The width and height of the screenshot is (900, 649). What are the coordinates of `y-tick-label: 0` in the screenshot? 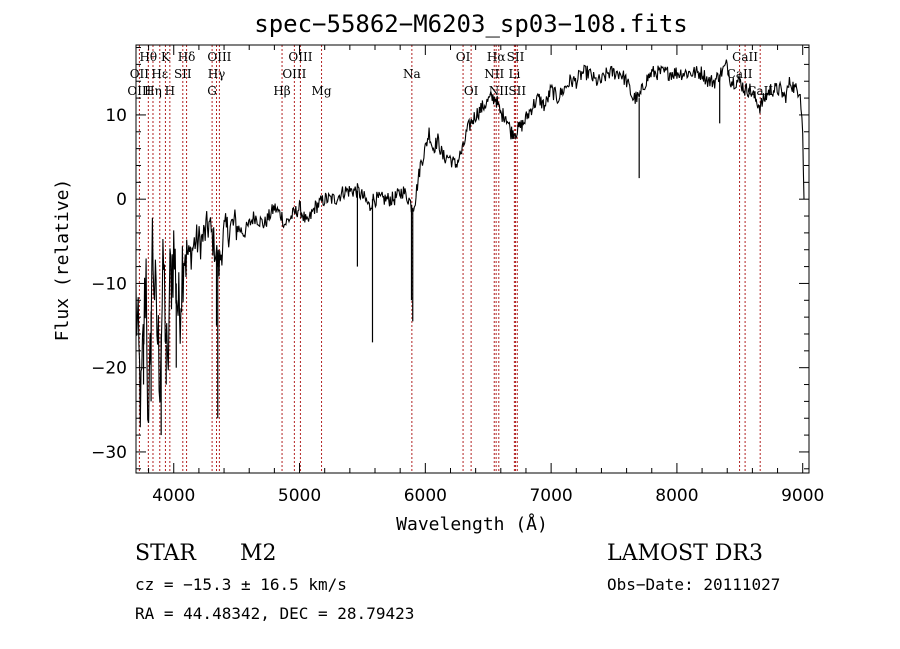 It's located at (121, 200).